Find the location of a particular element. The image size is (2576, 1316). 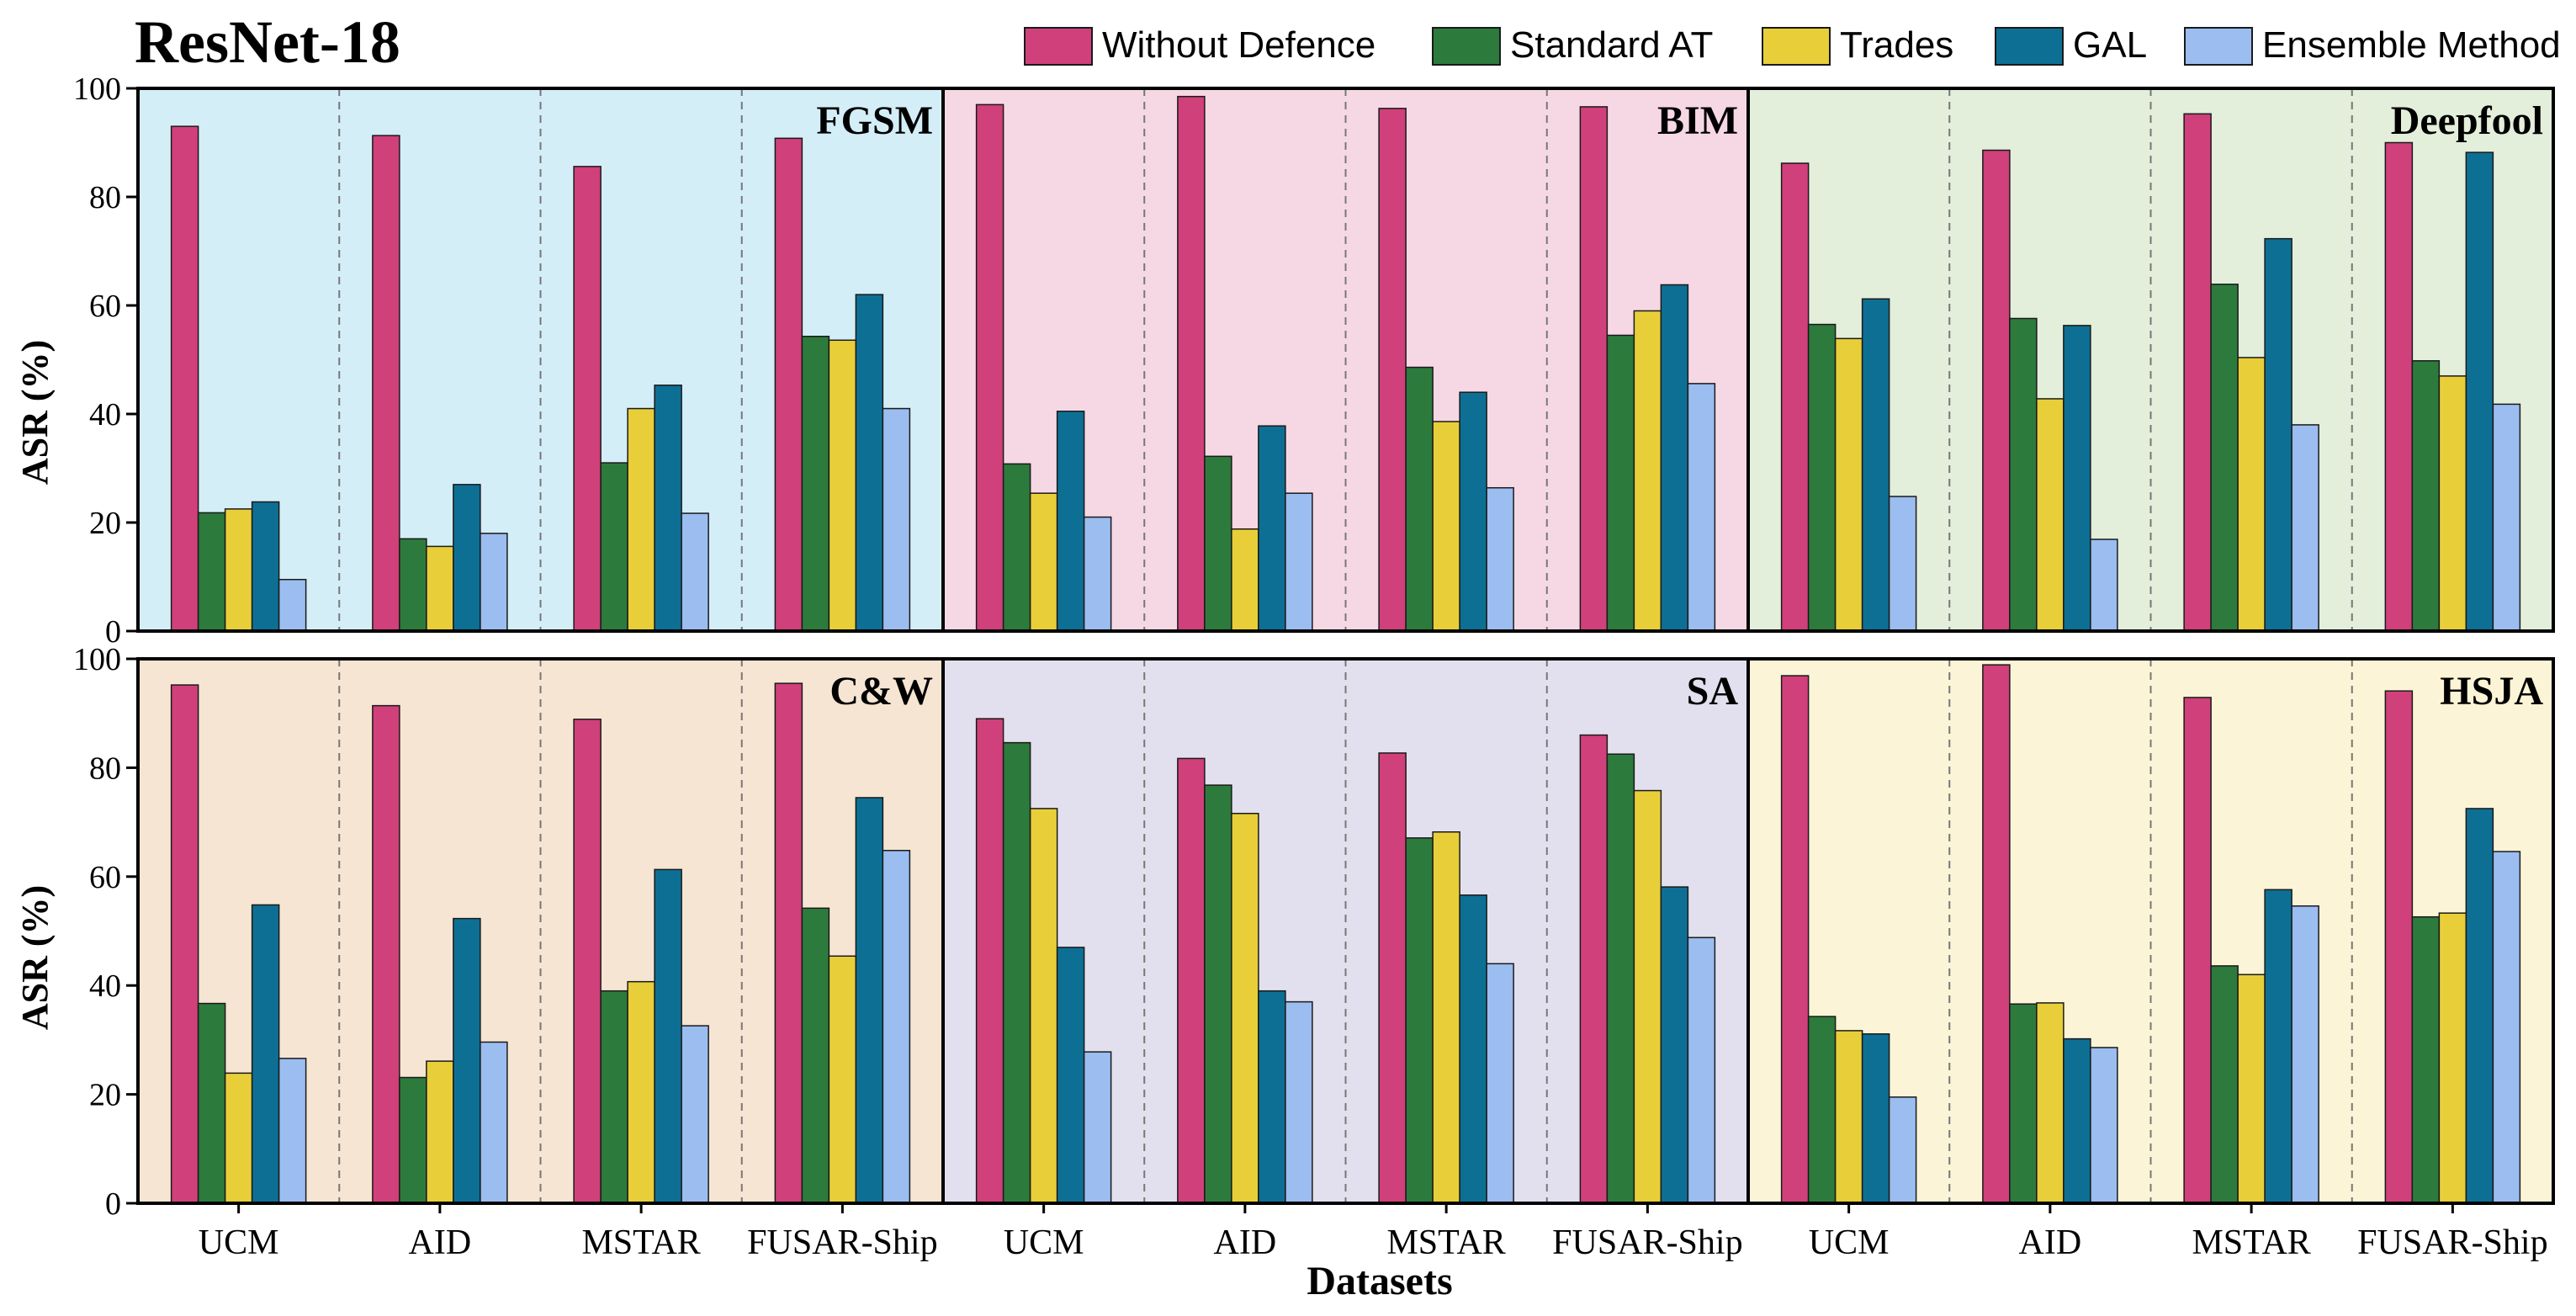

legend-item-trades: Trades is located at coordinates (1857, 45).